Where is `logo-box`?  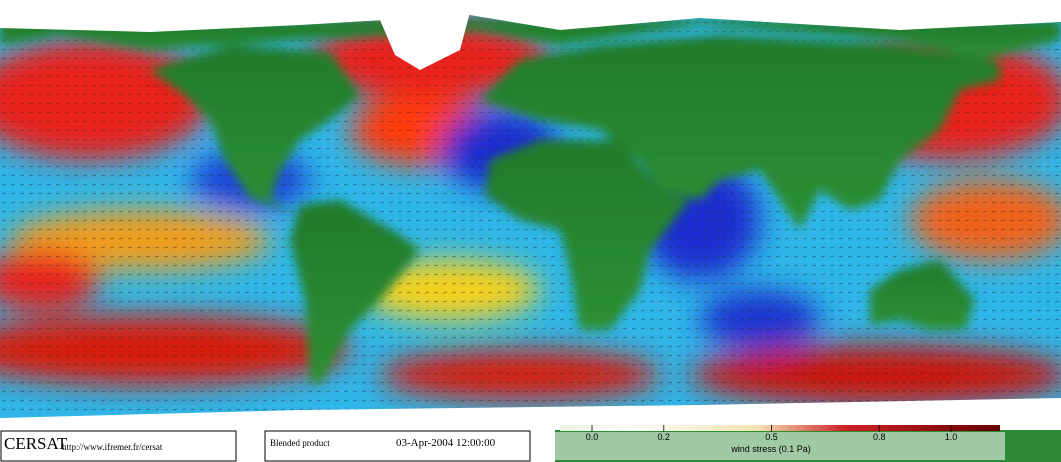
logo-box is located at coordinates (118, 446).